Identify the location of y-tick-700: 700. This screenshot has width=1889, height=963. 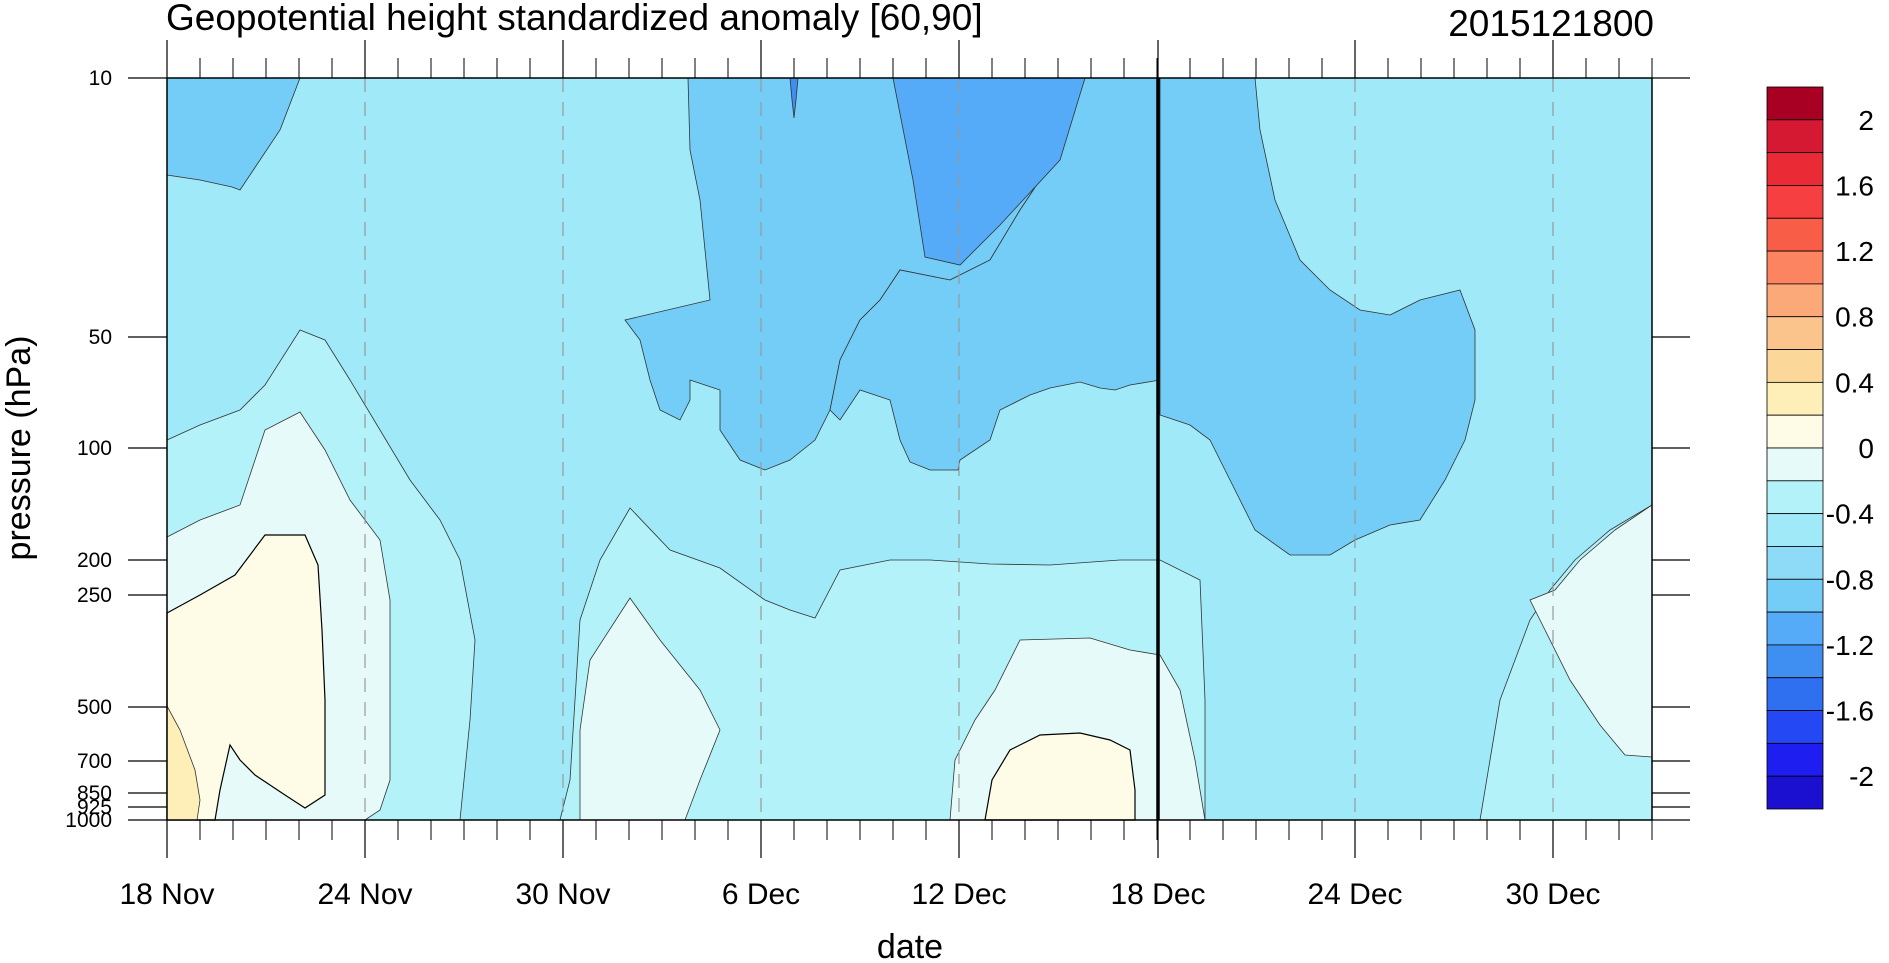
(883, 761).